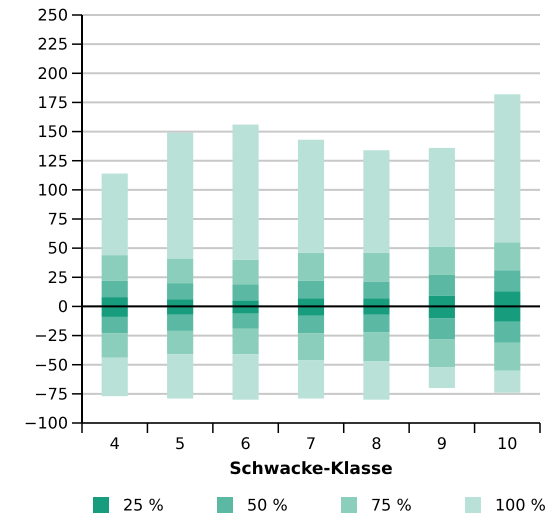  I want to click on x-tick-label: 6, so click(245, 443).